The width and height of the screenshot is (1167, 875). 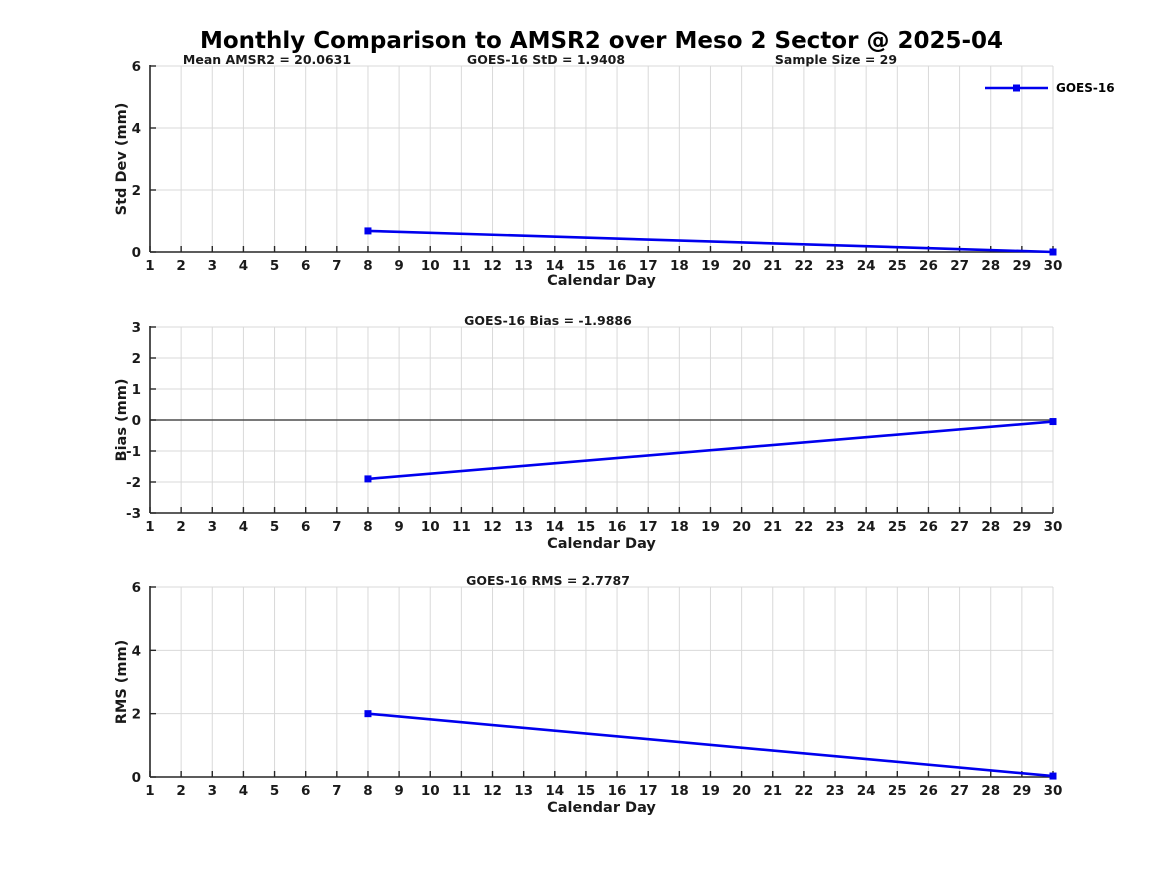 What do you see at coordinates (1016, 88) in the screenshot?
I see `legend` at bounding box center [1016, 88].